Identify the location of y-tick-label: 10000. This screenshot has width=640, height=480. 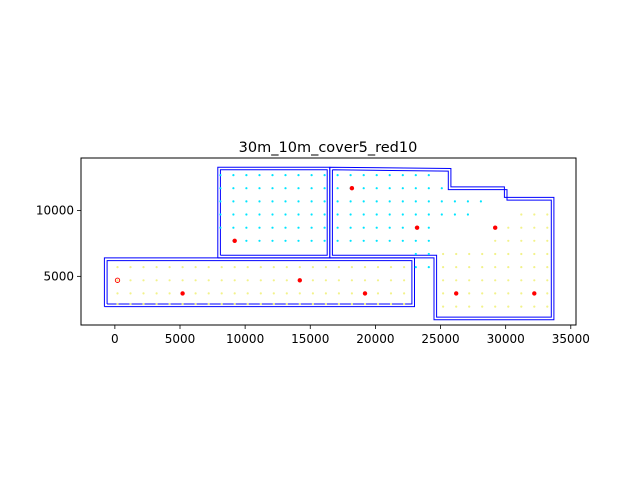
(55, 211).